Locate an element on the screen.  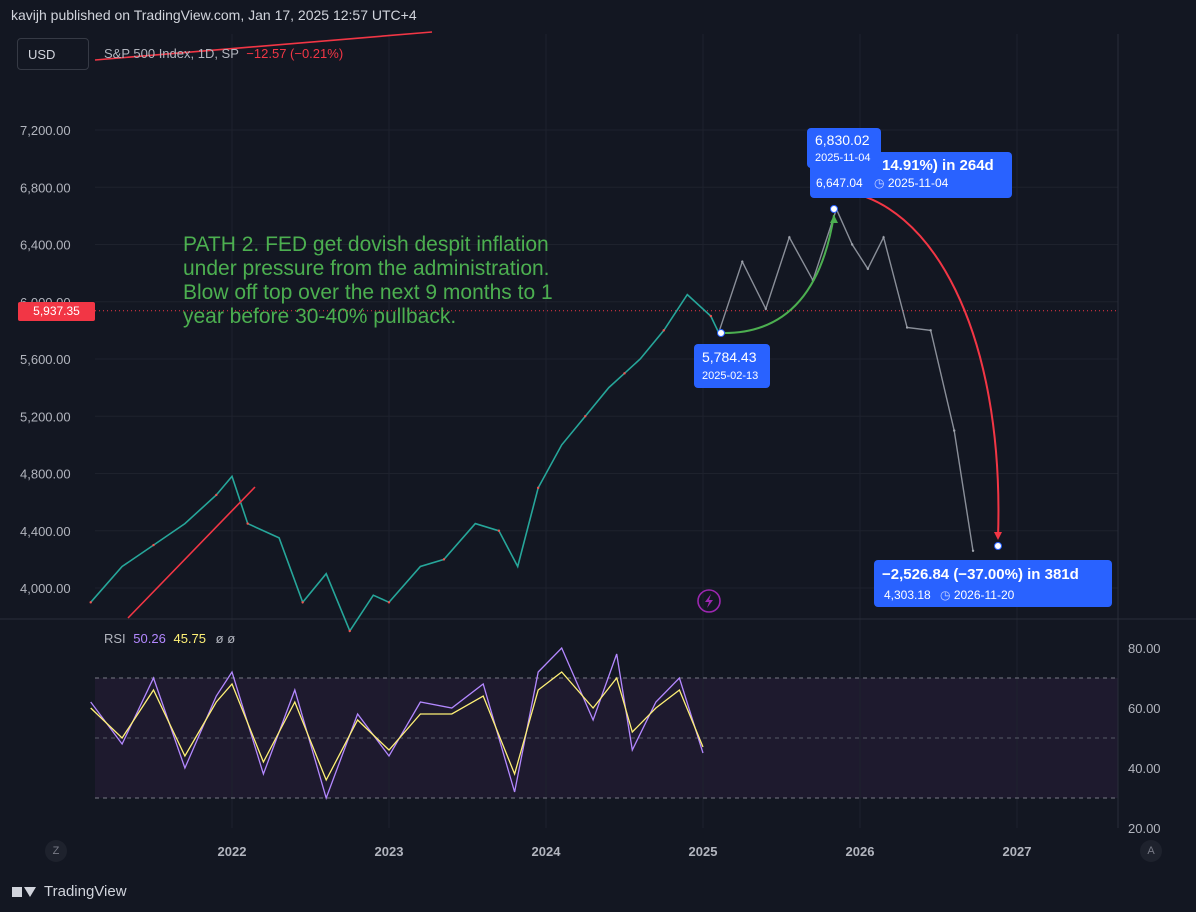
symbol-title: S&P 500 Index, 1D, SP is located at coordinates (171, 53).